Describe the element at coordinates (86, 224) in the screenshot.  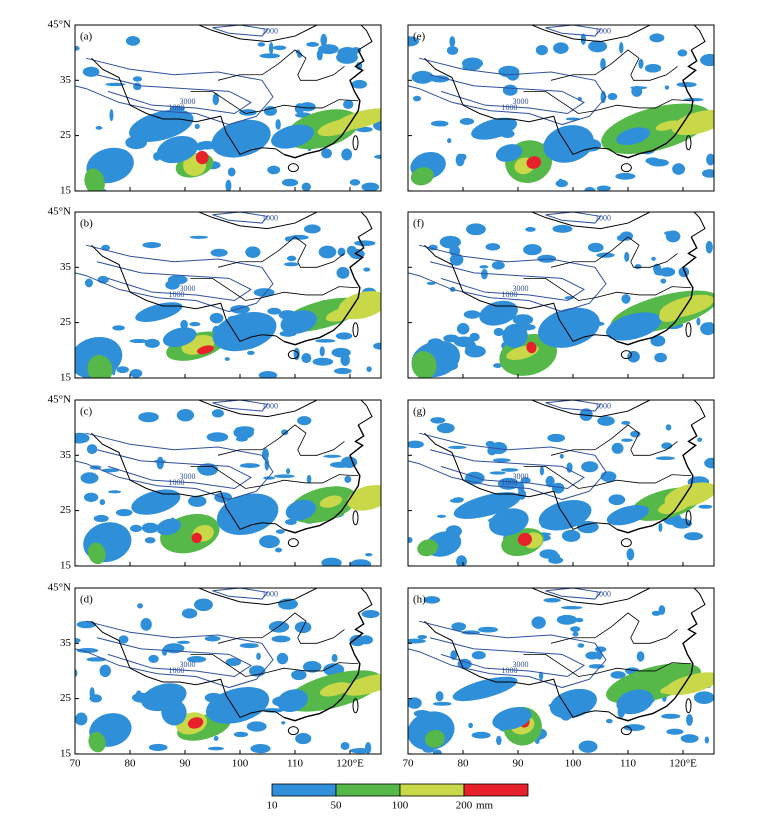
I see `panel-label: (b)` at that location.